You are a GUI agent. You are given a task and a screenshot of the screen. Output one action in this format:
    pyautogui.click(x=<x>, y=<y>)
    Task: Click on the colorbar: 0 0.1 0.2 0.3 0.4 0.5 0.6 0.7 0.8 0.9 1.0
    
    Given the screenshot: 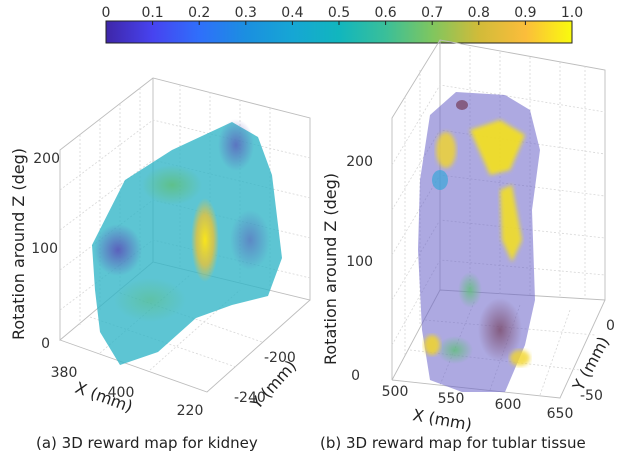 What is the action you would take?
    pyautogui.click(x=342, y=24)
    